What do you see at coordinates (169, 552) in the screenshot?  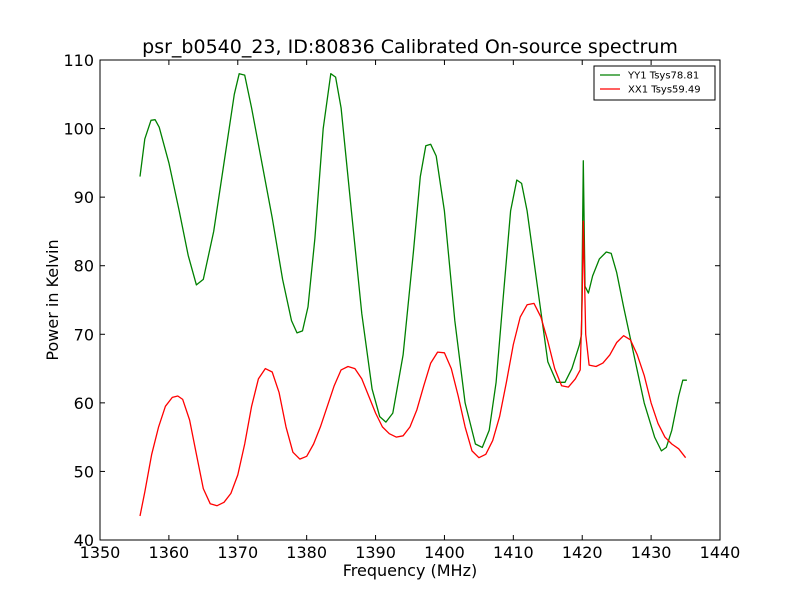 I see `x-tick-label-1: 1360` at bounding box center [169, 552].